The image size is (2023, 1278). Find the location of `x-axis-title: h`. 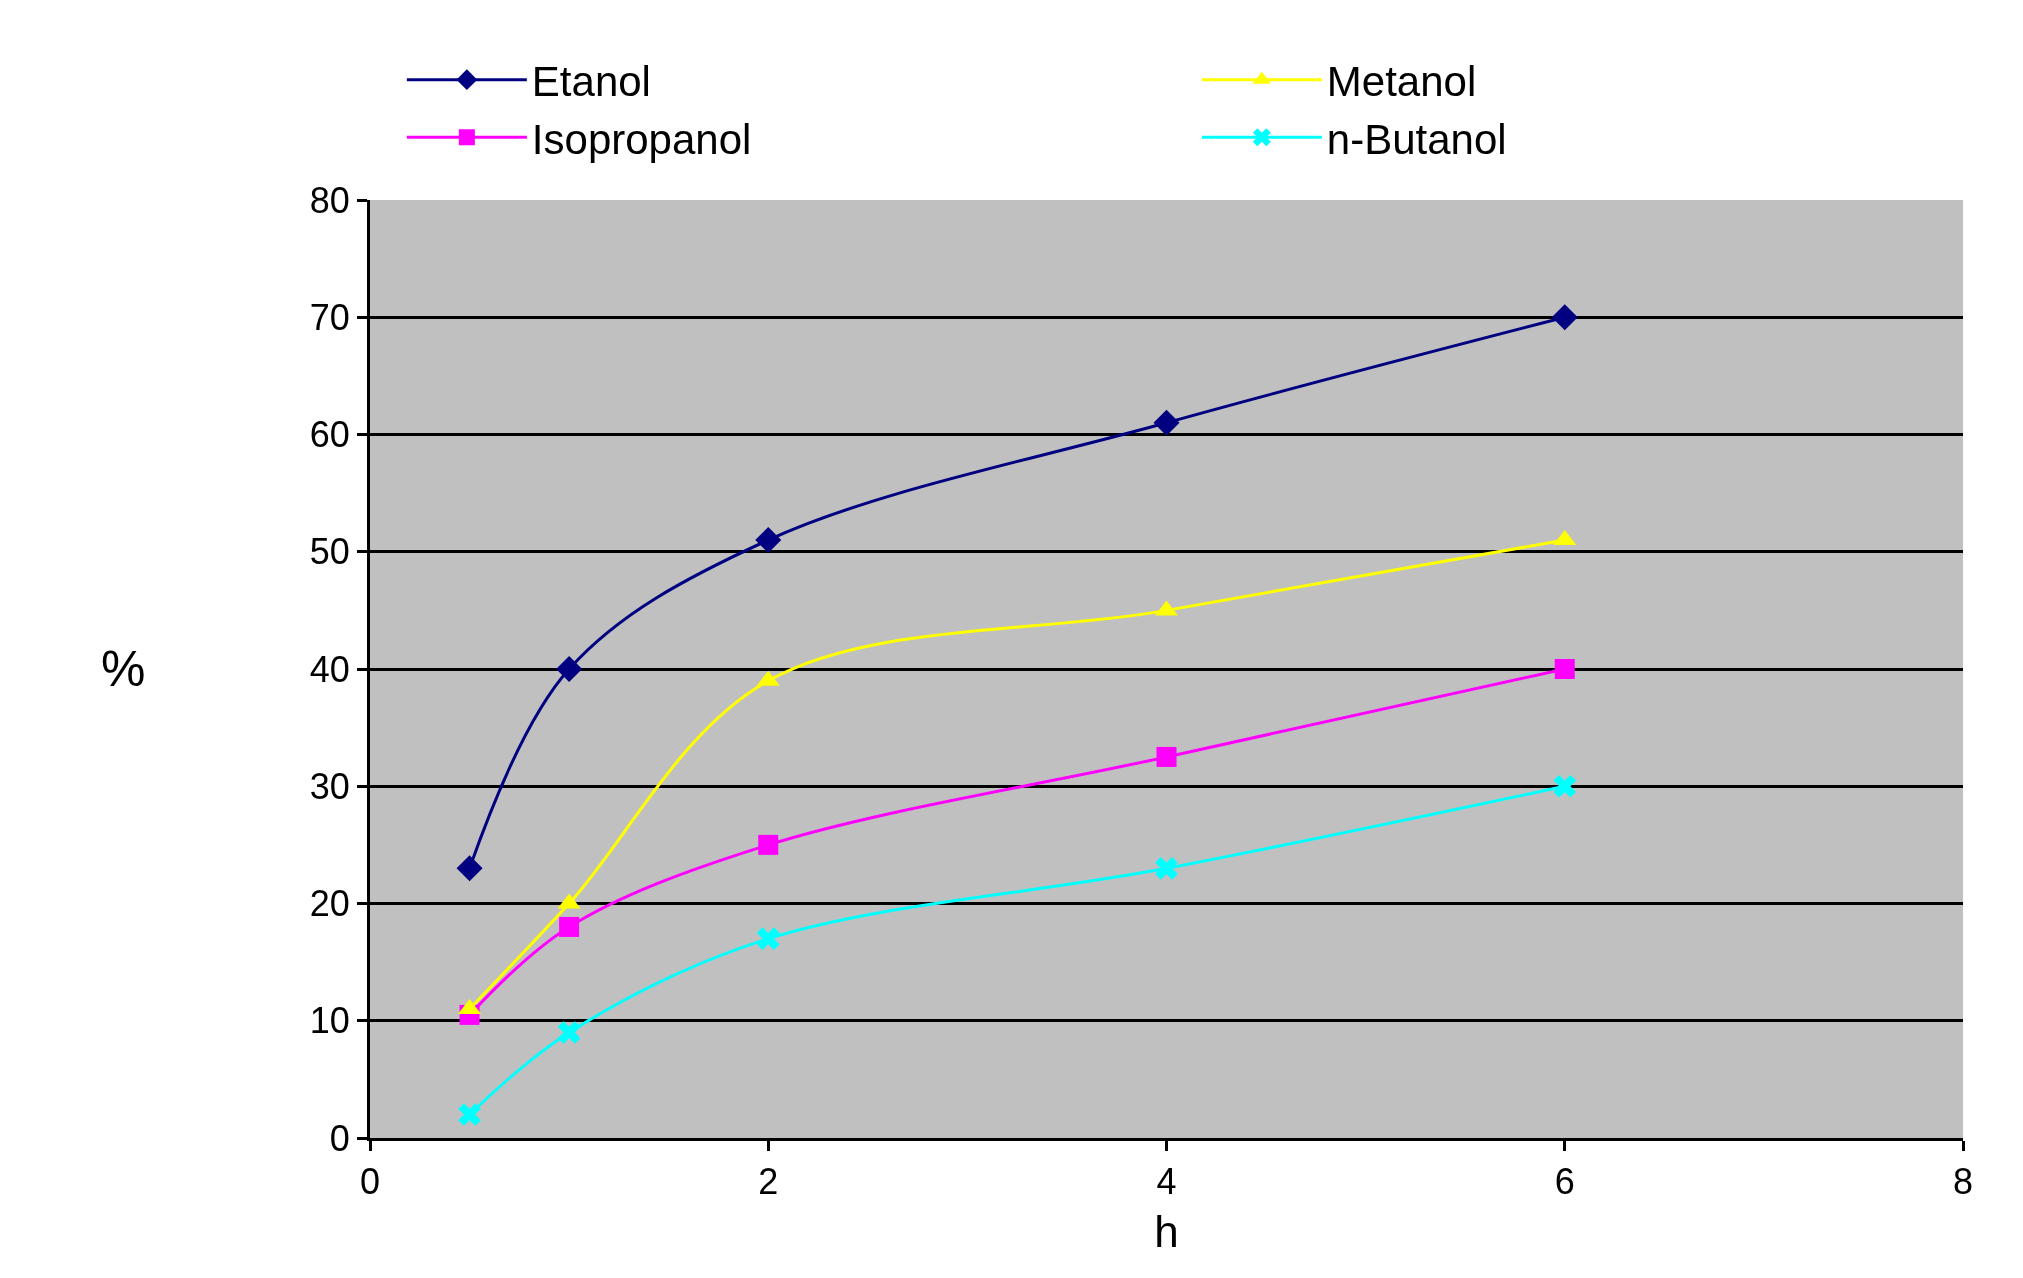

x-axis-title: h is located at coordinates (1166, 1231).